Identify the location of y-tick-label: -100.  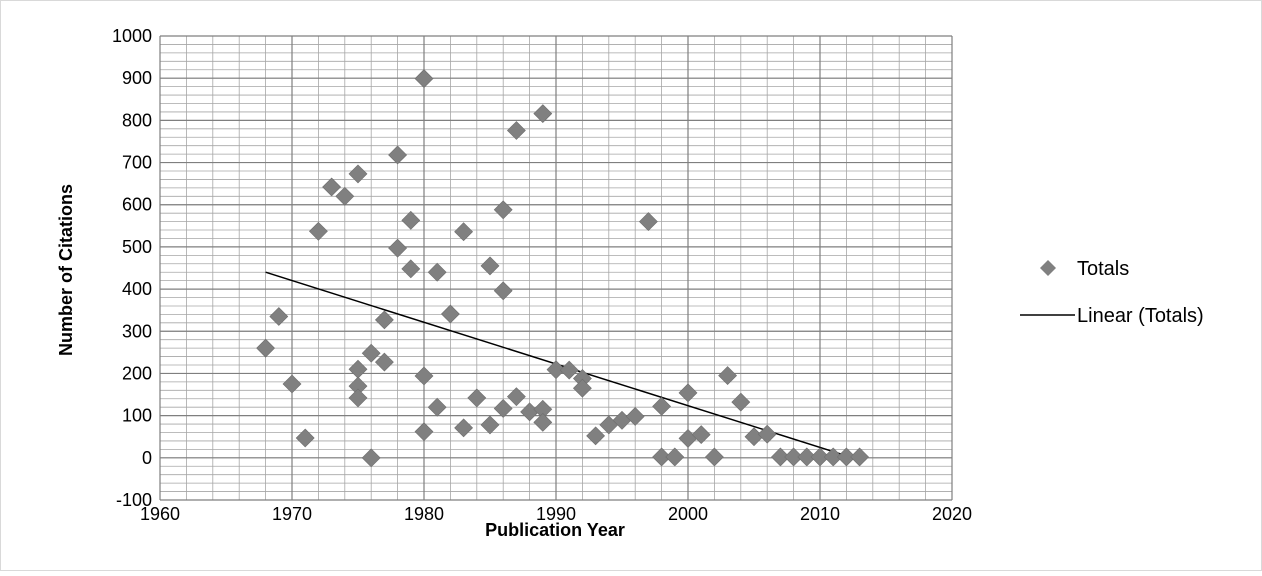
(134, 500).